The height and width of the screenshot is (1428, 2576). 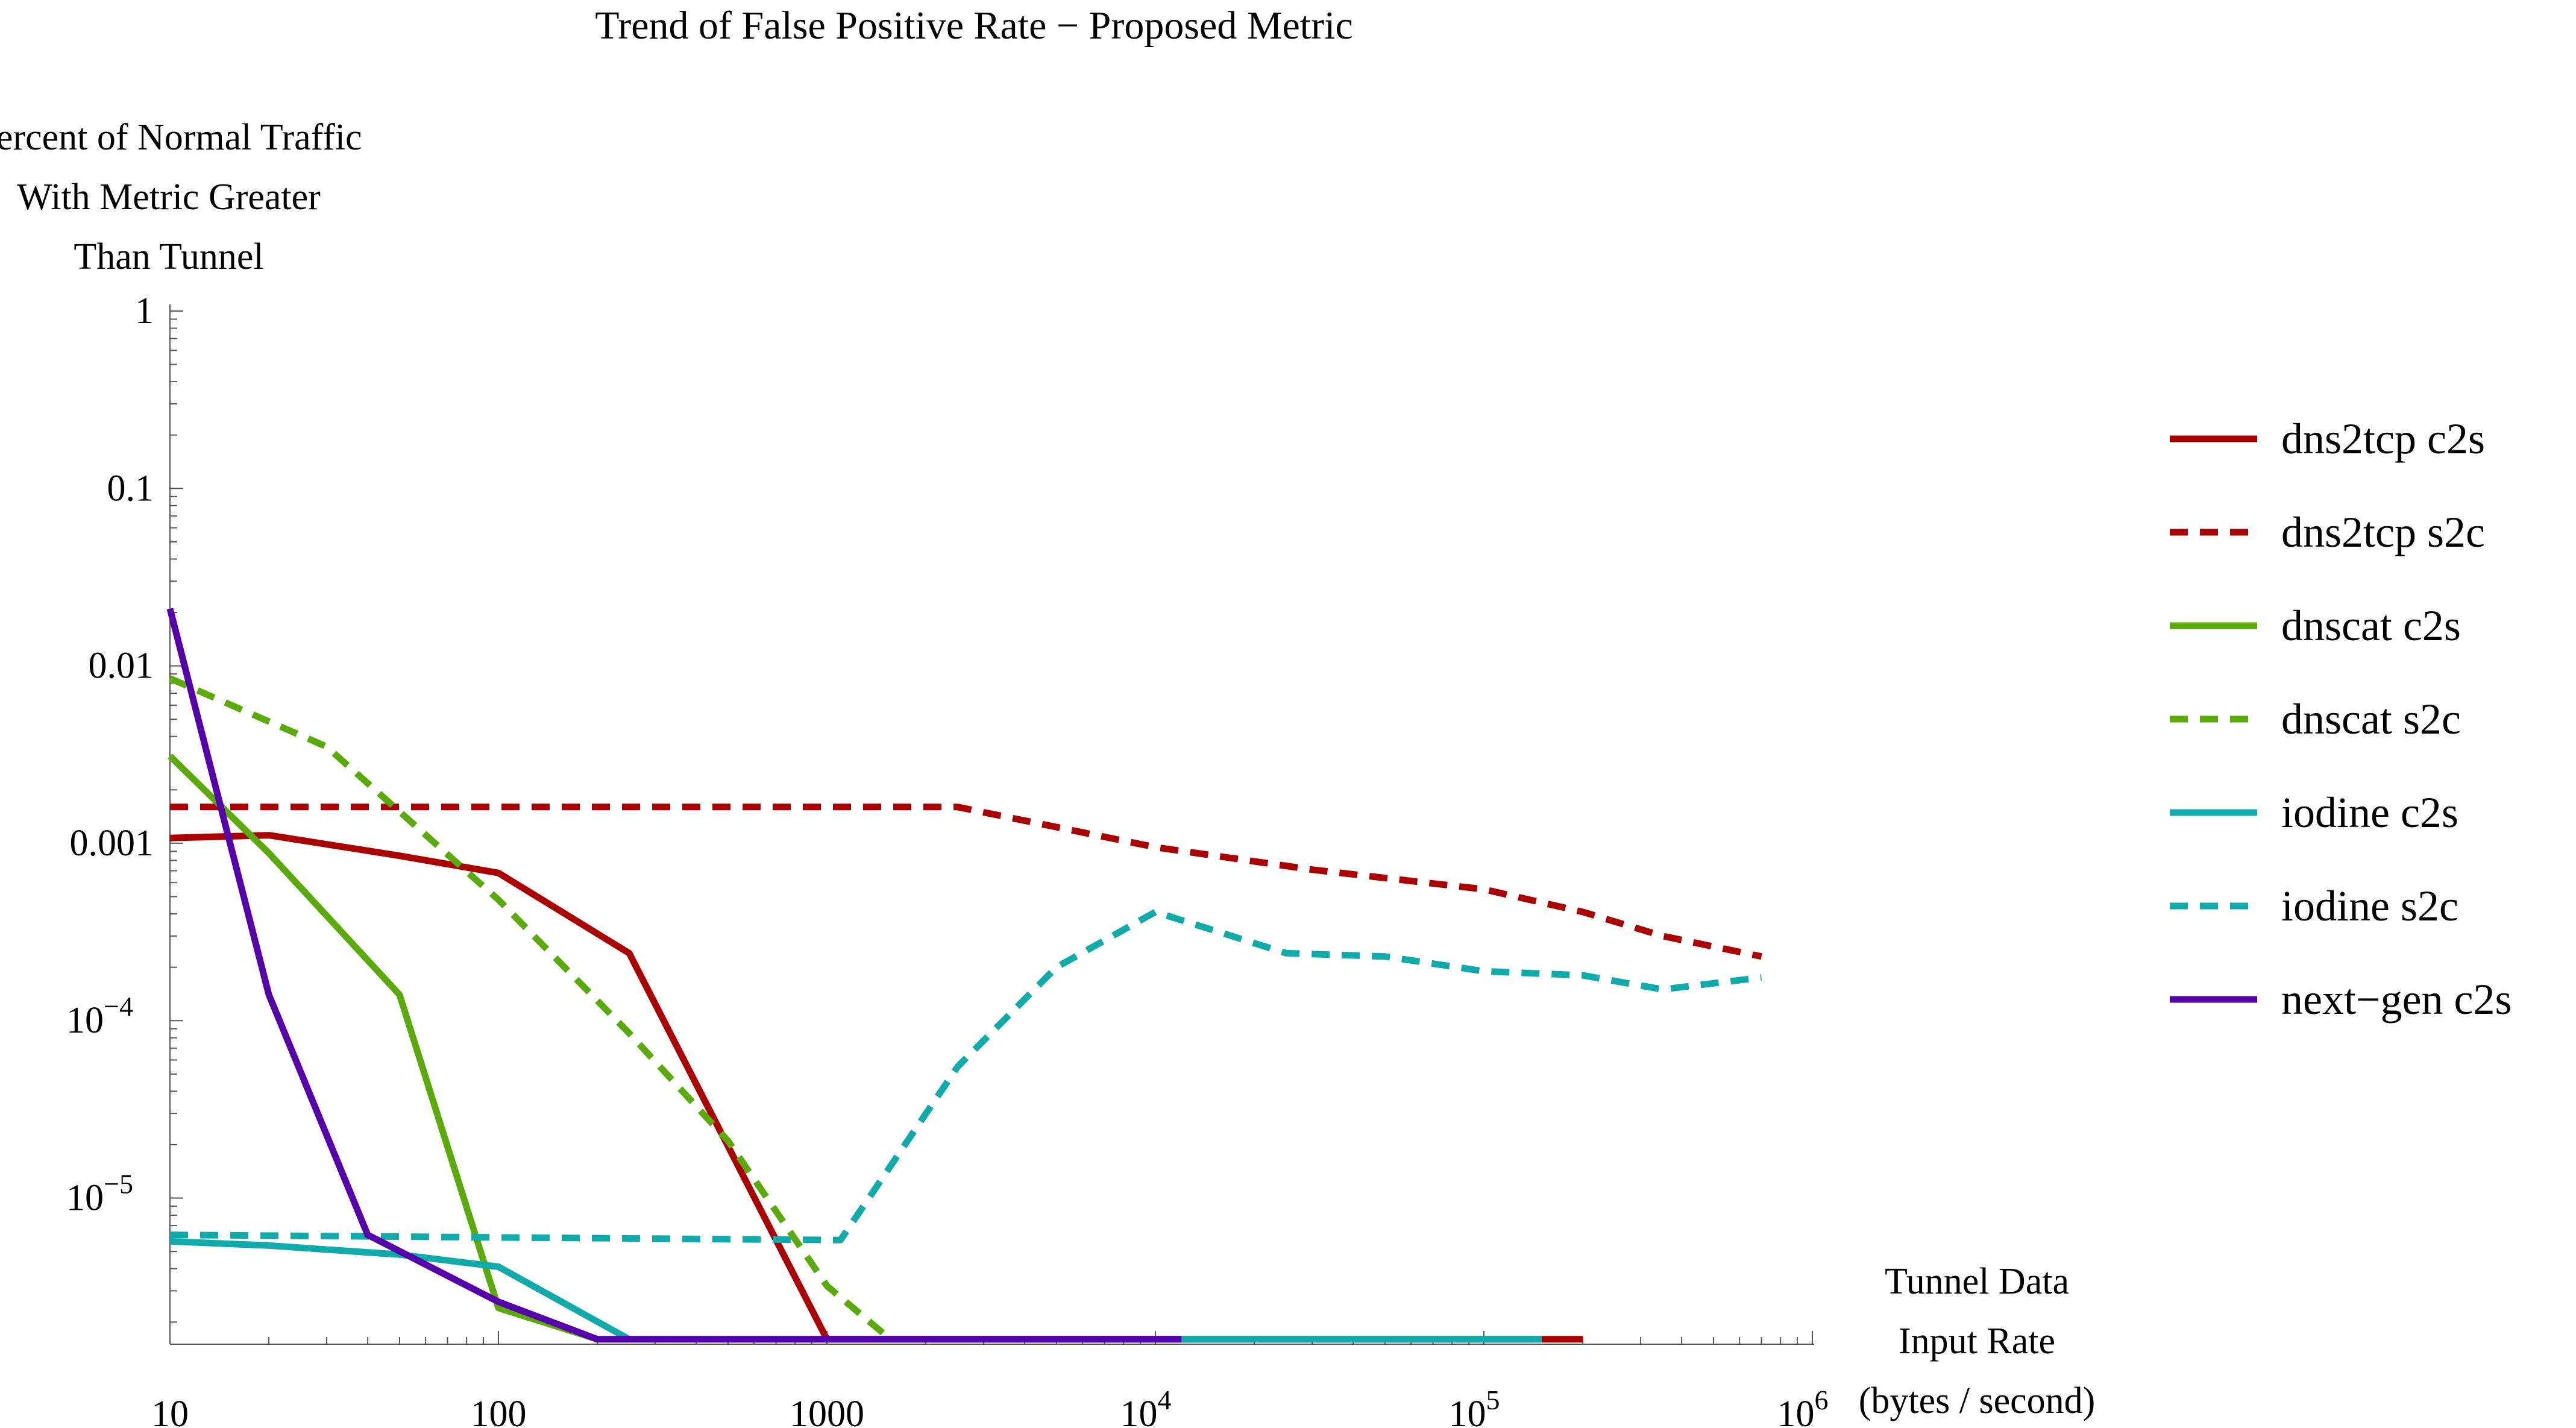 What do you see at coordinates (168, 256) in the screenshot?
I see `y-axis-title-line: Than Tunnel` at bounding box center [168, 256].